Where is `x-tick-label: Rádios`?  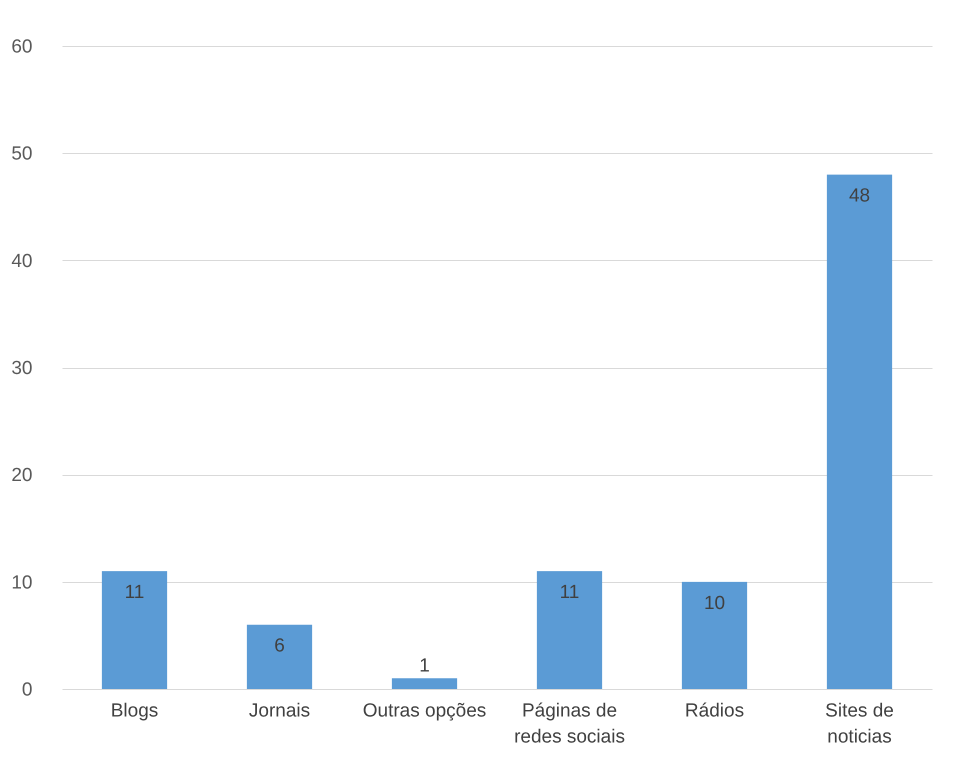
x-tick-label: Rádios is located at coordinates (714, 711).